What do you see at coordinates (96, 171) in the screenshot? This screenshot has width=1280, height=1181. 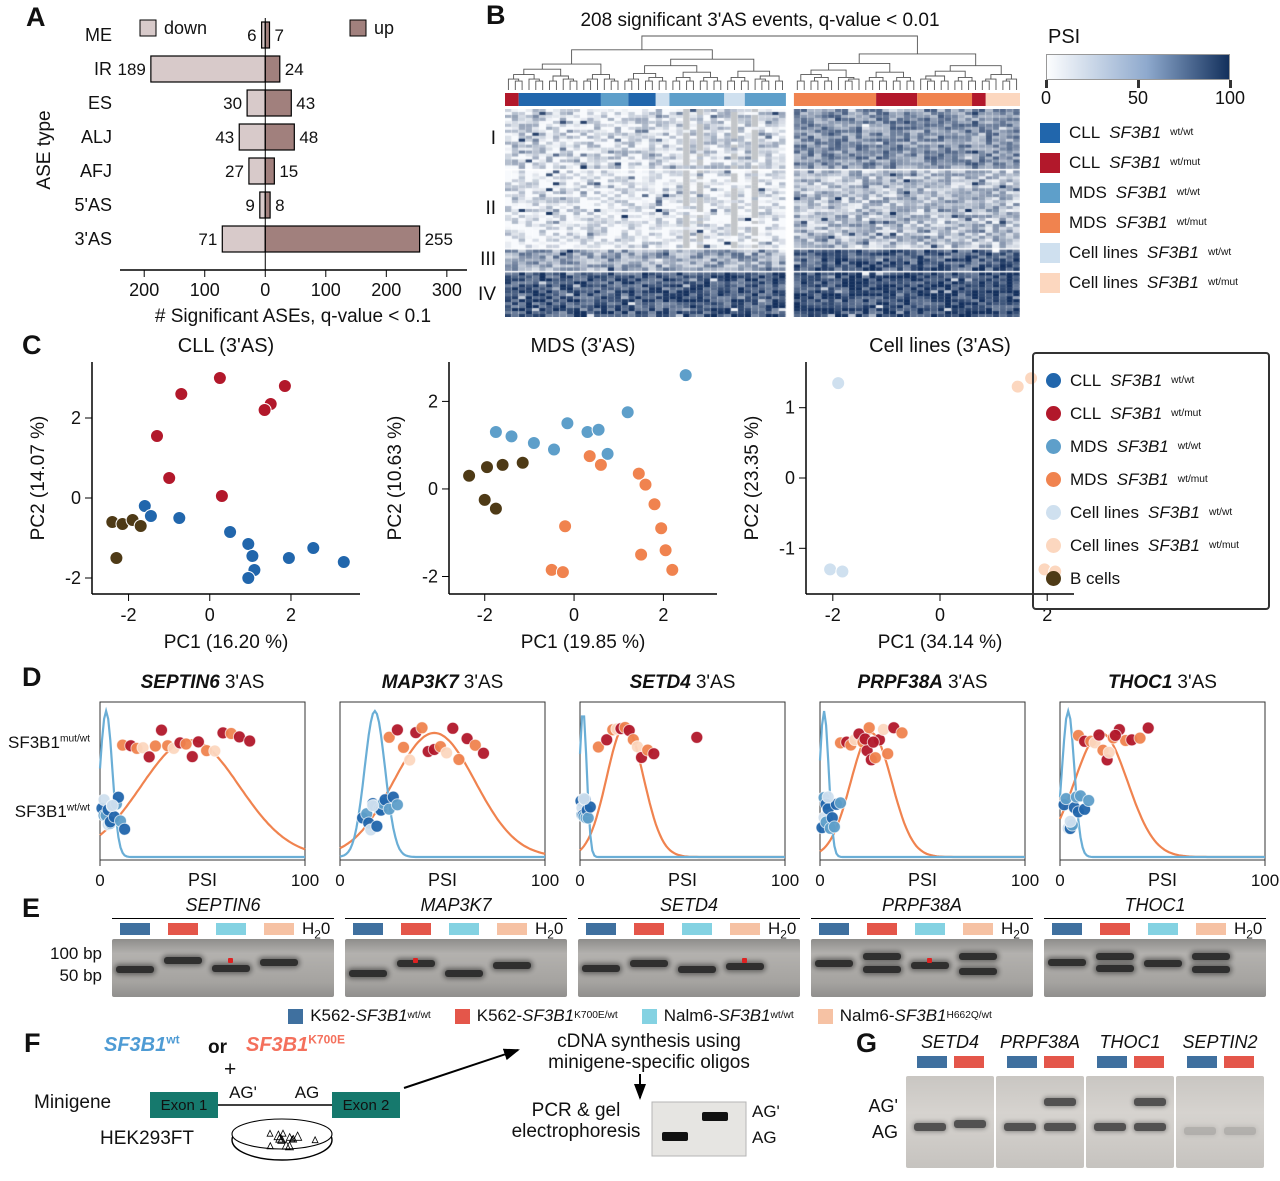 I see `category-label: AFJ` at bounding box center [96, 171].